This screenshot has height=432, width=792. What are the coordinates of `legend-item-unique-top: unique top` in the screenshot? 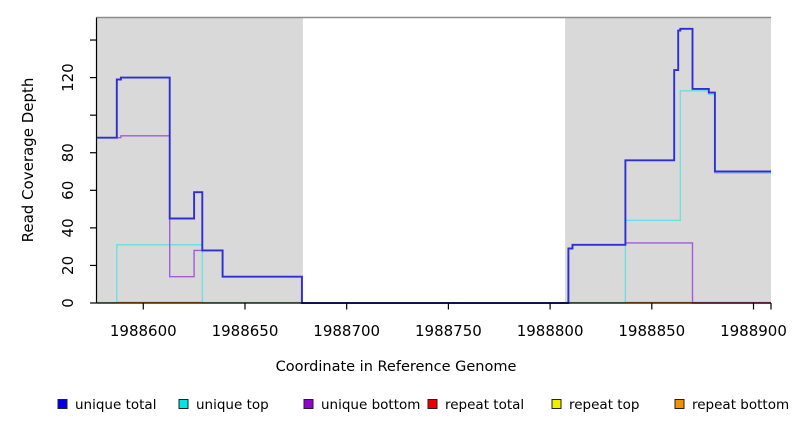 It's located at (223, 405).